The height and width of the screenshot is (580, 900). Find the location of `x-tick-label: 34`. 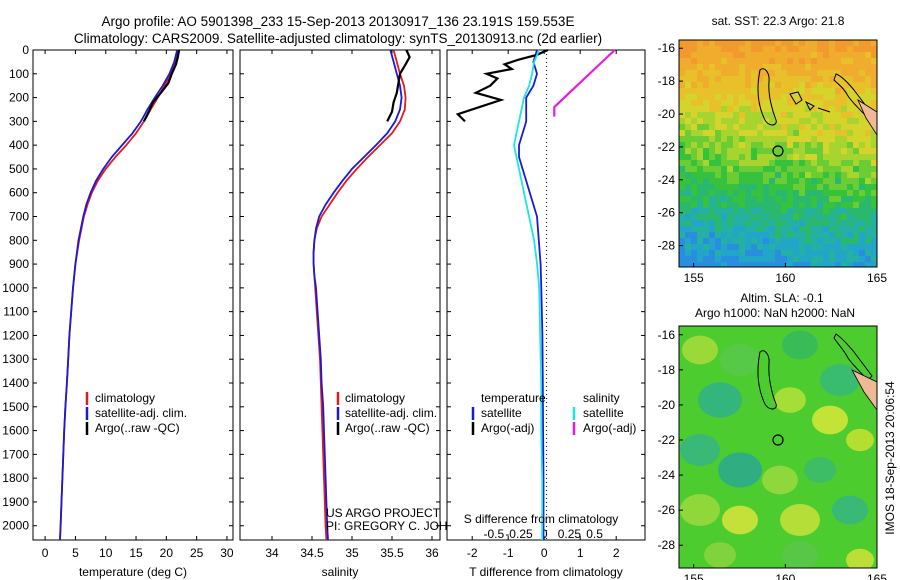

x-tick-label: 34 is located at coordinates (272, 553).